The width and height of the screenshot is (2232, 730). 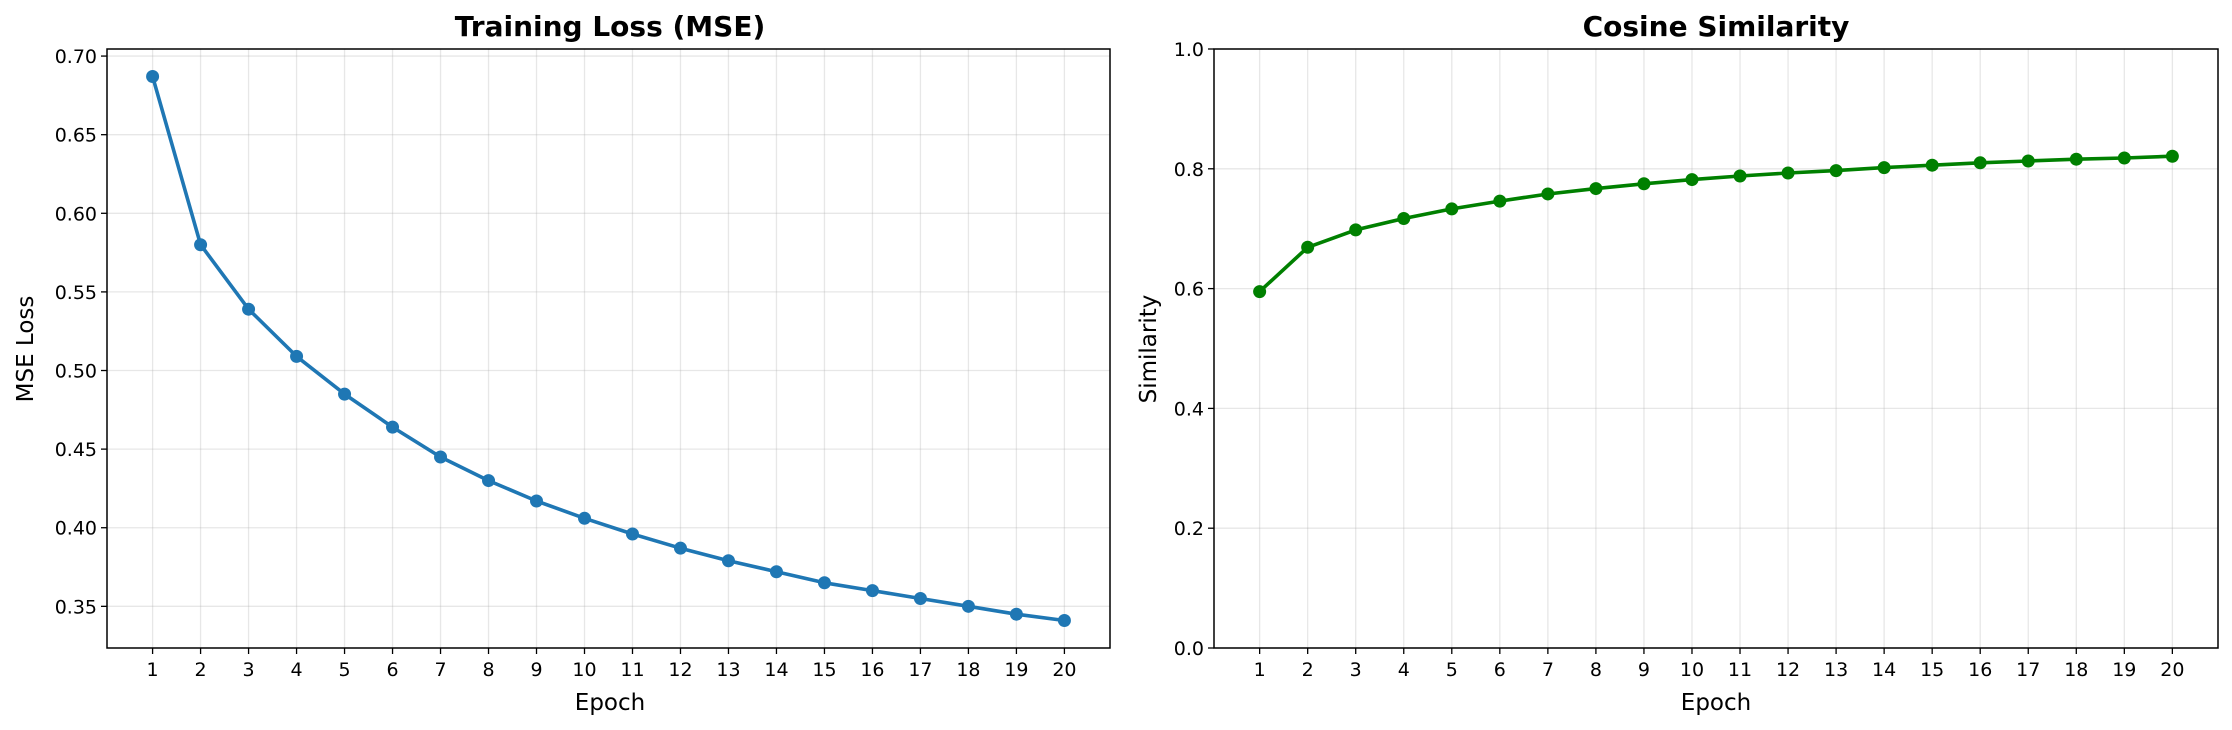 What do you see at coordinates (1692, 670) in the screenshot?
I see `similarity-xtick-label: 10` at bounding box center [1692, 670].